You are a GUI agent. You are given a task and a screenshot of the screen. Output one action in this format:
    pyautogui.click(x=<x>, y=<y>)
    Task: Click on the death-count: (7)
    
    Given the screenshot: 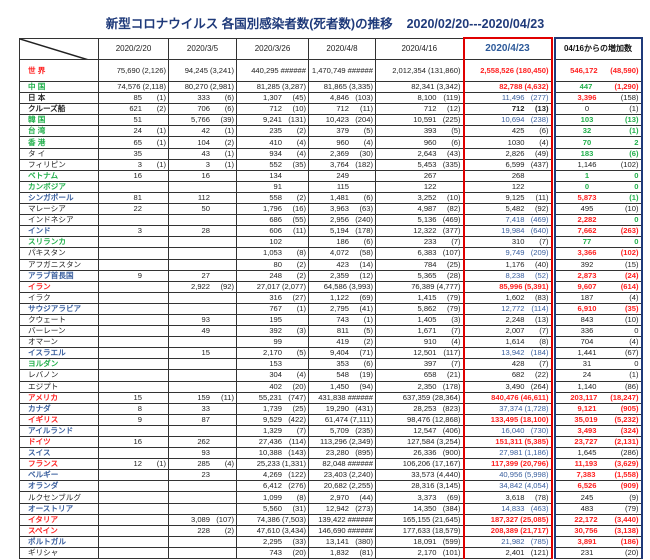 What is the action you would take?
    pyautogui.click(x=301, y=430)
    